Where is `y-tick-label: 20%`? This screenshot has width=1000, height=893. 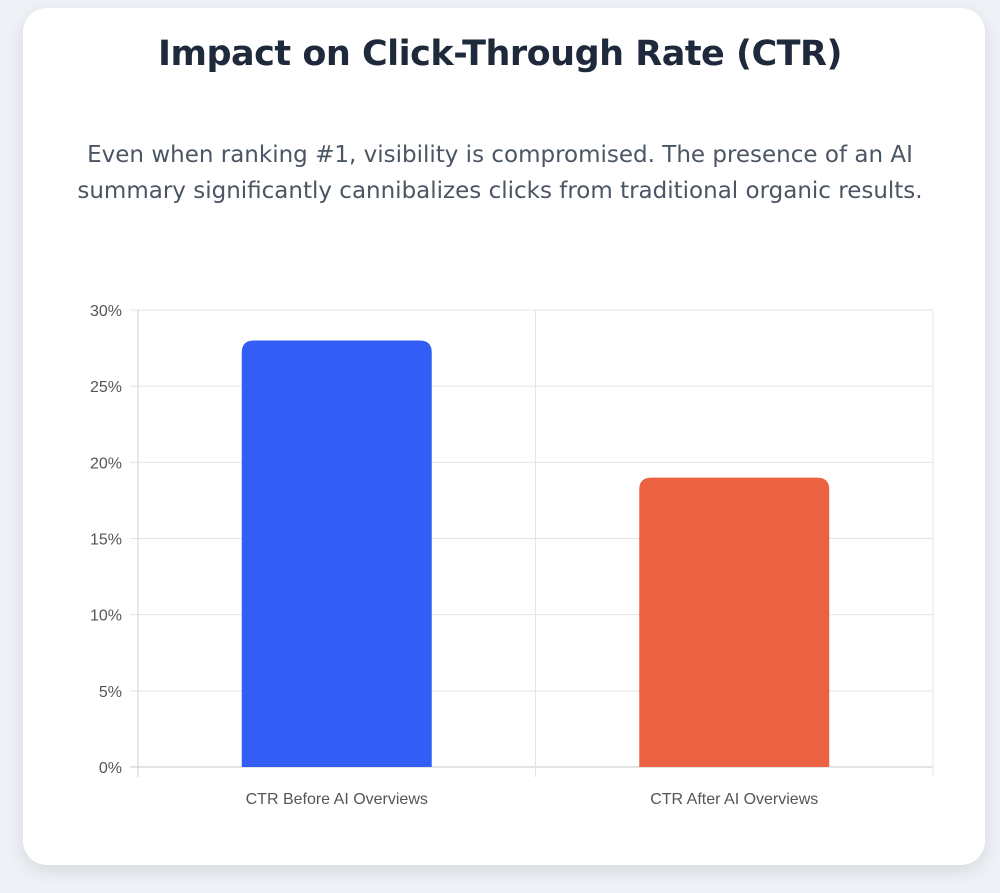
y-tick-label: 20% is located at coordinates (106, 463).